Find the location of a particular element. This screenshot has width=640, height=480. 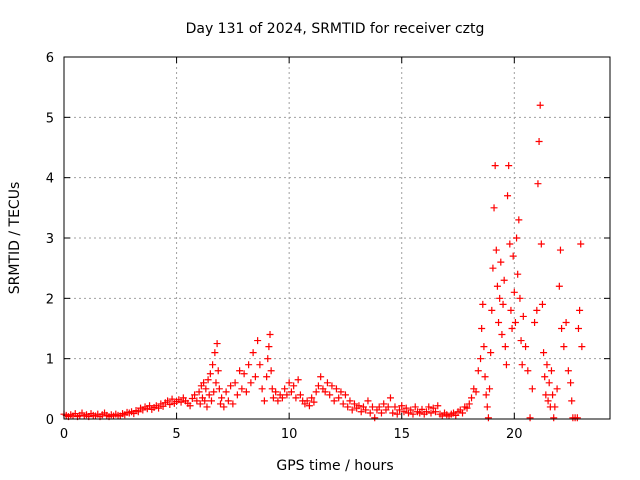

x-axis-label: GPS time / hours is located at coordinates (334, 466).